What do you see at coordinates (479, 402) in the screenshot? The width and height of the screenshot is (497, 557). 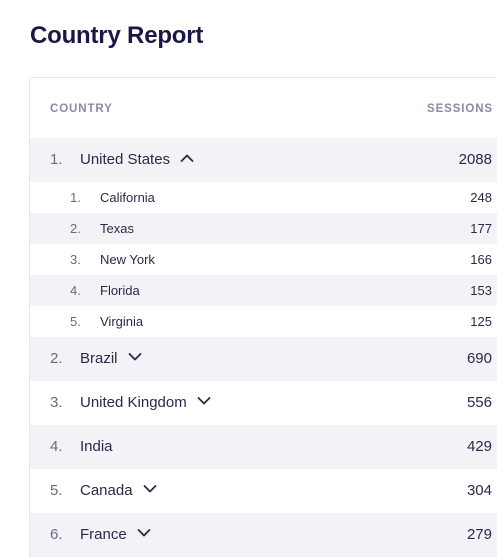 I see `country-sessions: 556` at bounding box center [479, 402].